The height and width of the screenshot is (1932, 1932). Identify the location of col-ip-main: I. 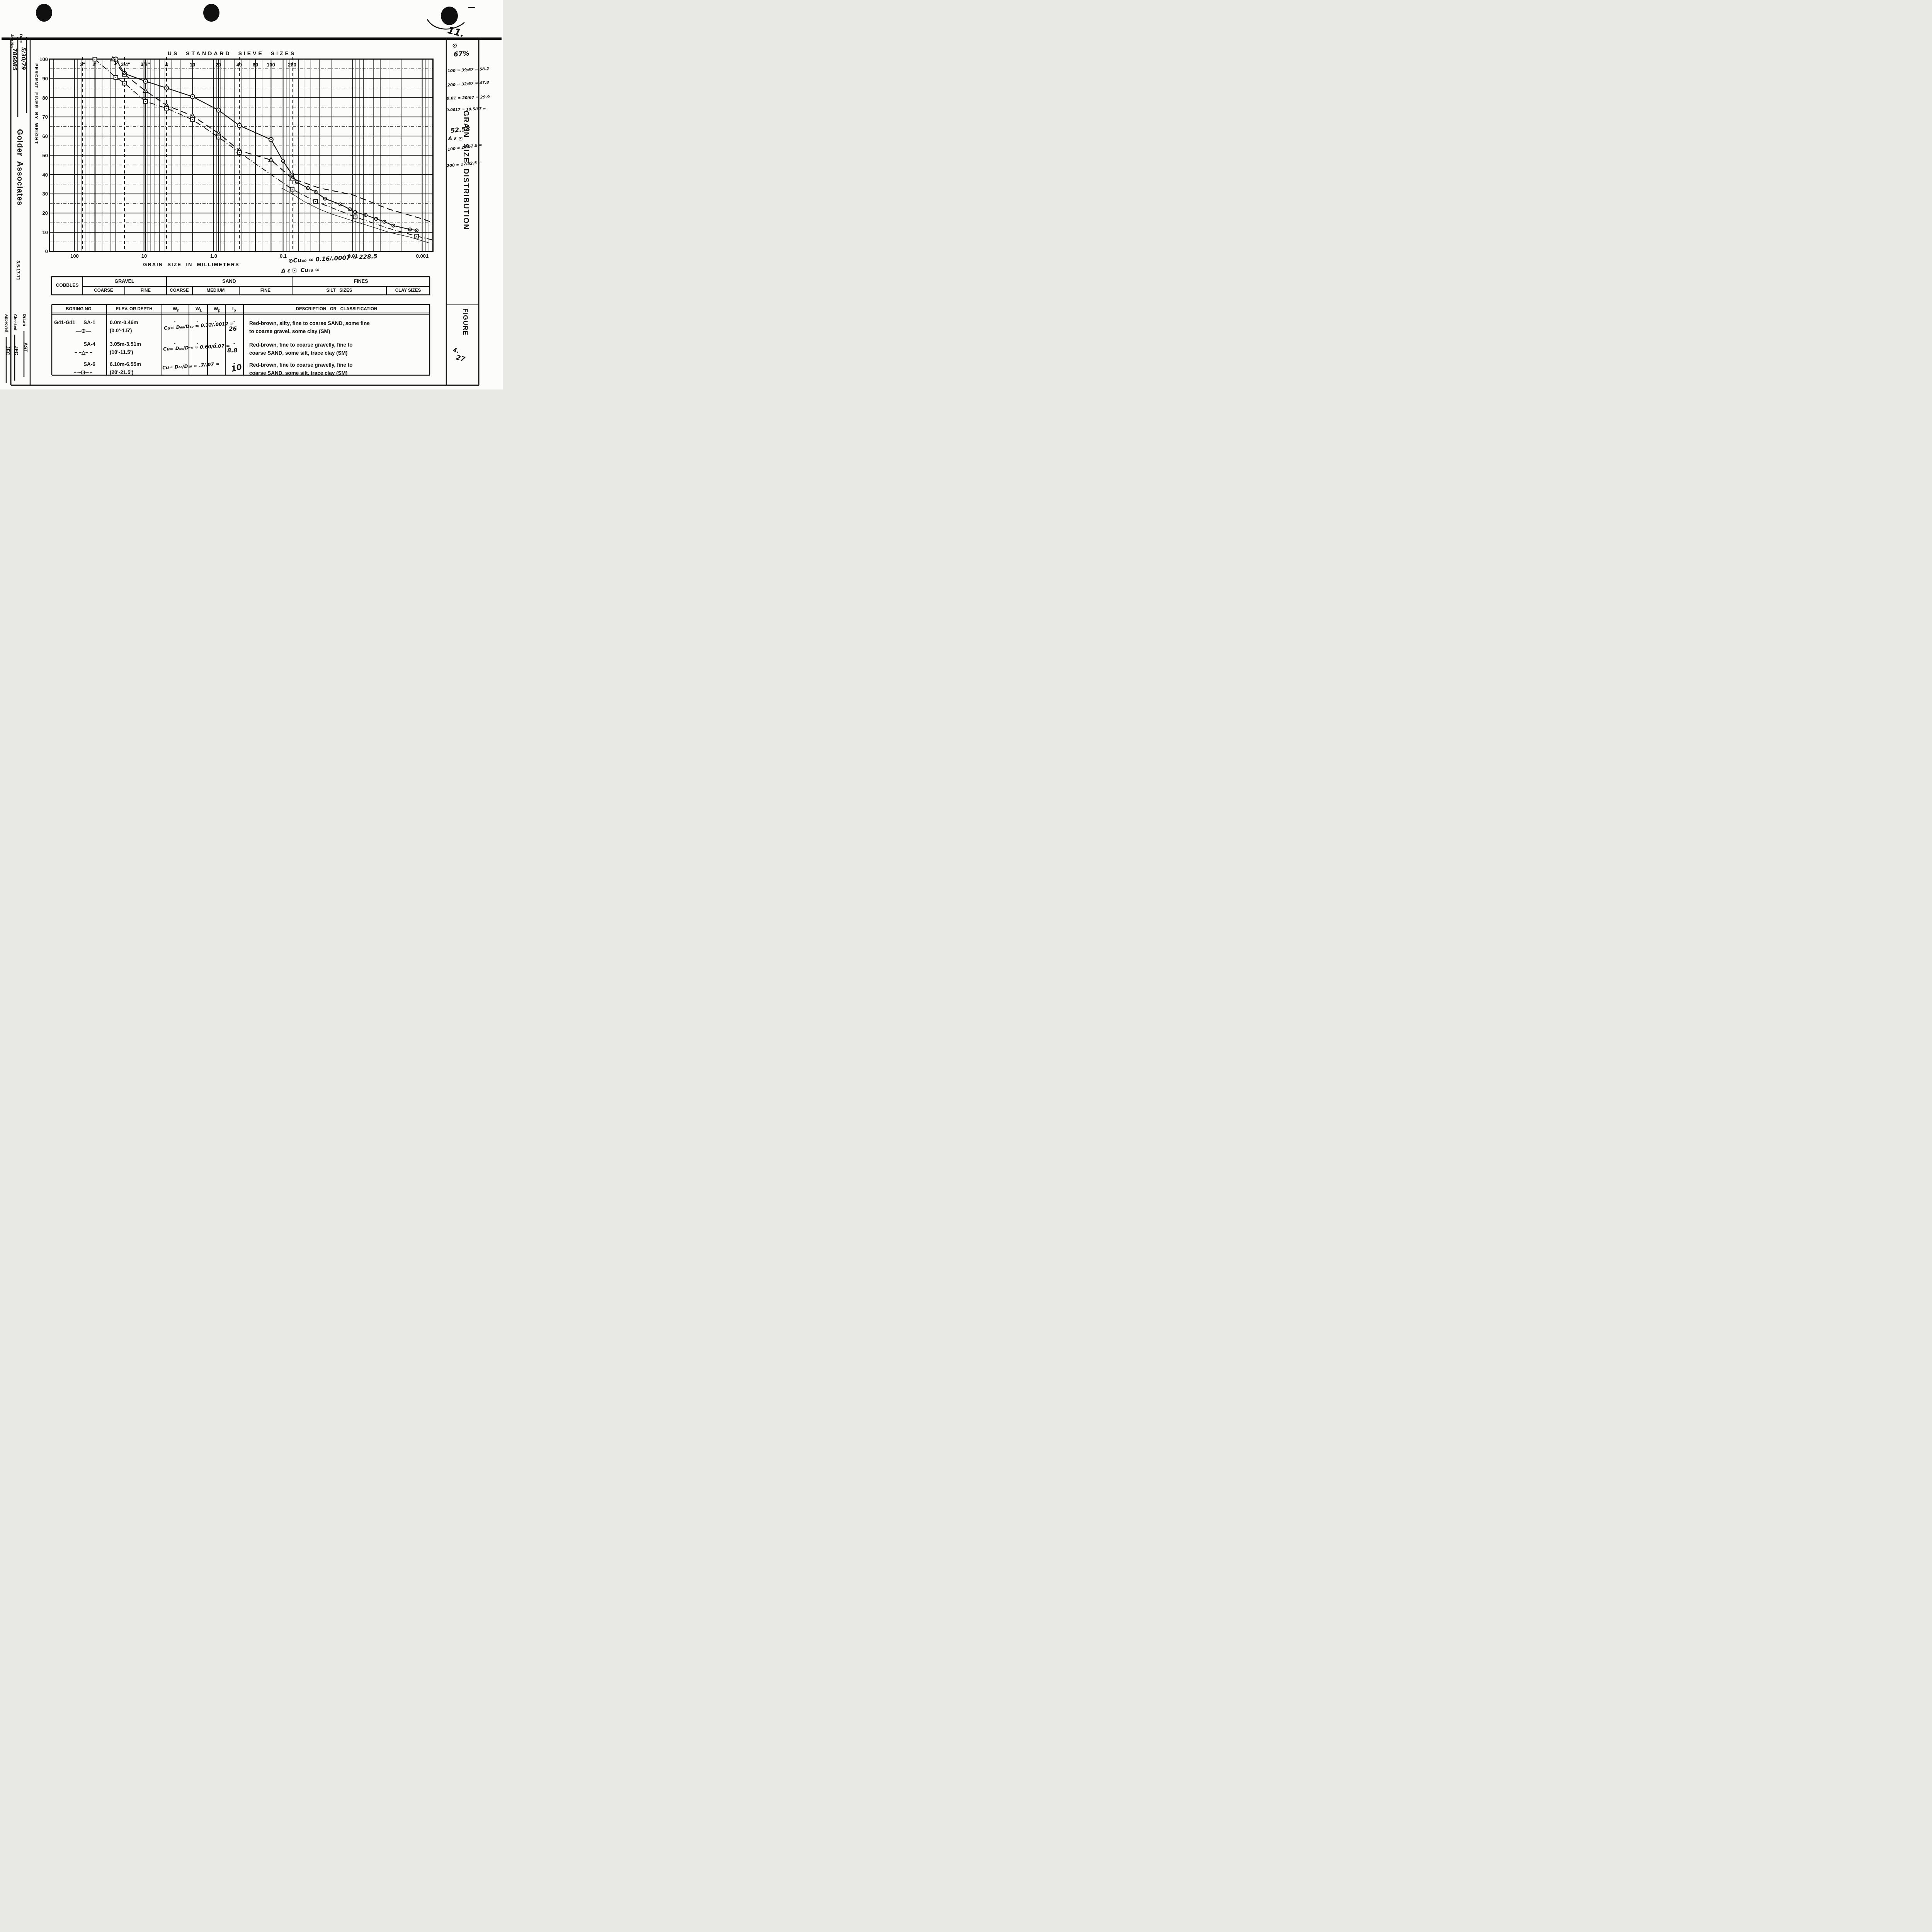
(233, 308).